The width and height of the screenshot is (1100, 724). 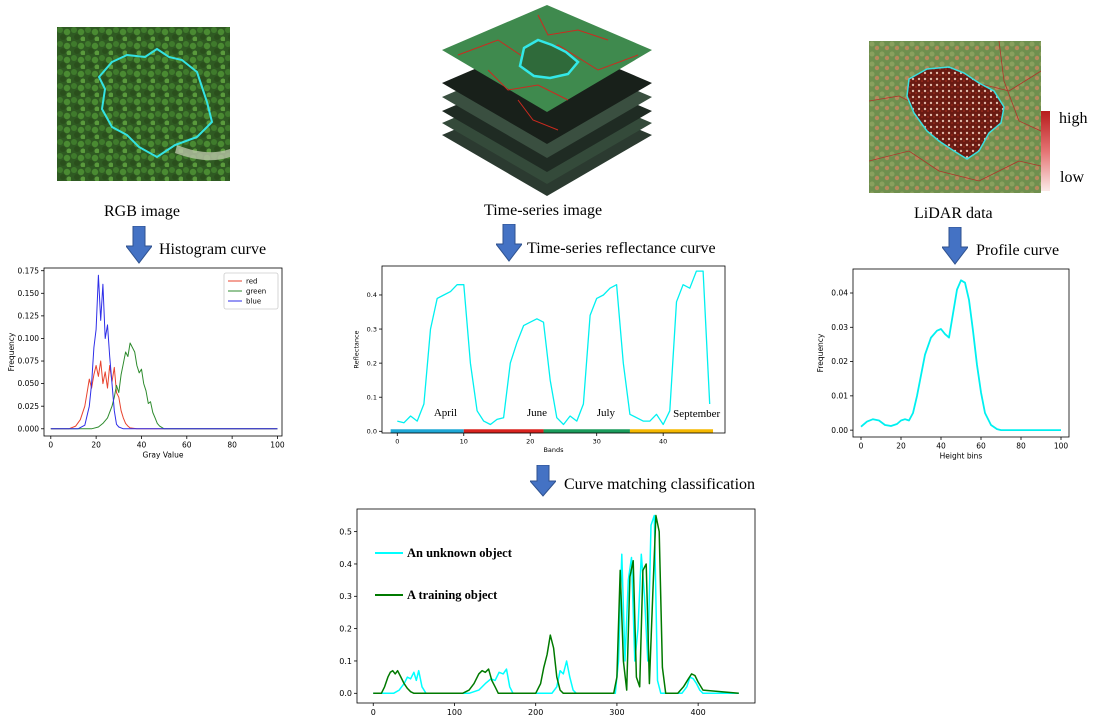 What do you see at coordinates (29, 270) in the screenshot?
I see `y-tick-label: 0.175` at bounding box center [29, 270].